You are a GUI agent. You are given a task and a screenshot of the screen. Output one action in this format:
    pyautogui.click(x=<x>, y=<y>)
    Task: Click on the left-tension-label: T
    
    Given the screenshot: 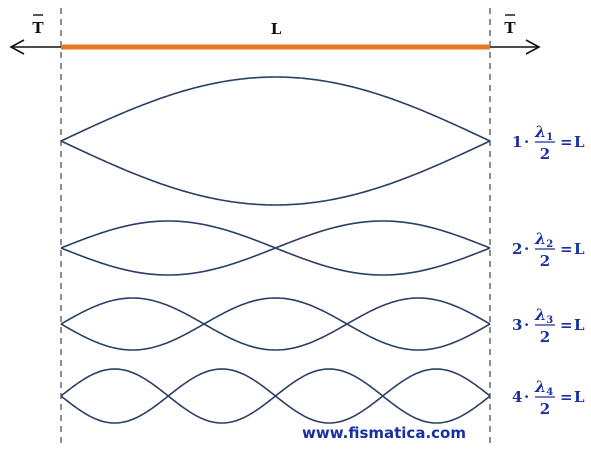 What is the action you would take?
    pyautogui.click(x=38, y=25)
    